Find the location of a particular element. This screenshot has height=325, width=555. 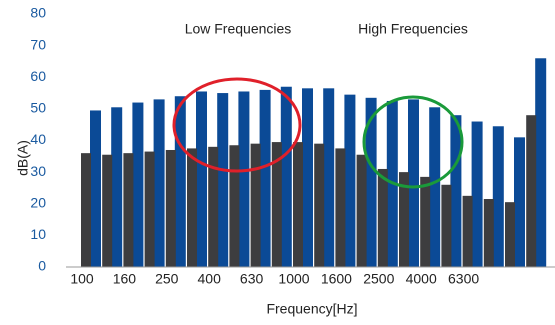

y-tick-label: 20 is located at coordinates (38, 202).